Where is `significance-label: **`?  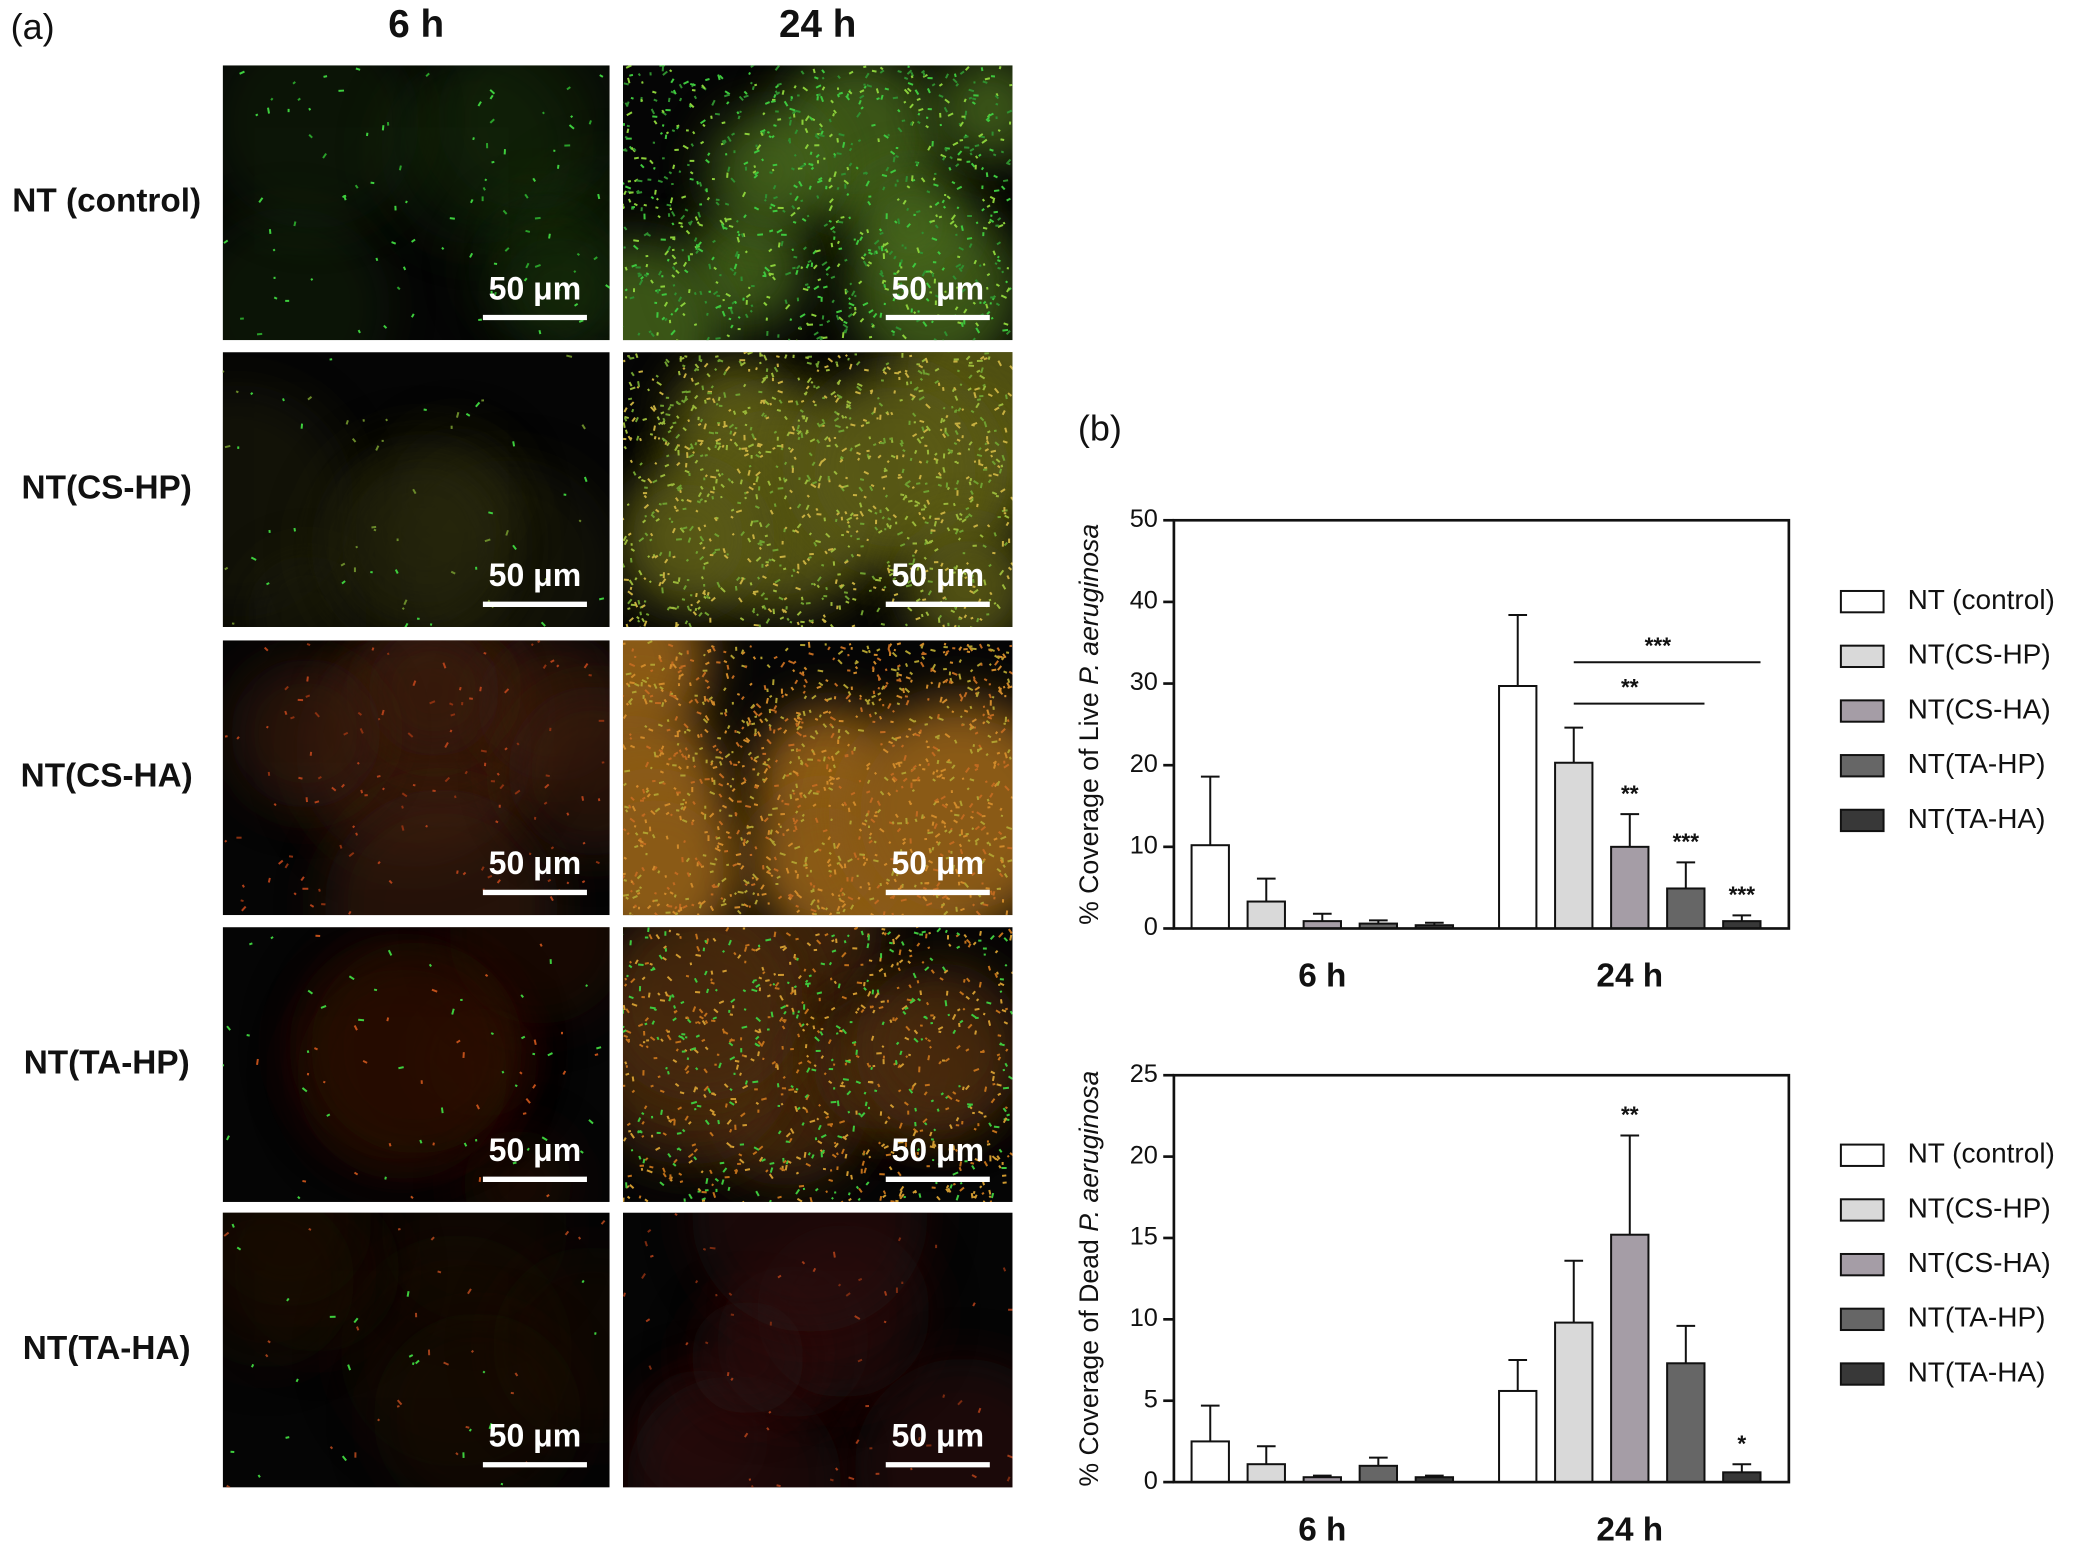 significance-label: ** is located at coordinates (1630, 793).